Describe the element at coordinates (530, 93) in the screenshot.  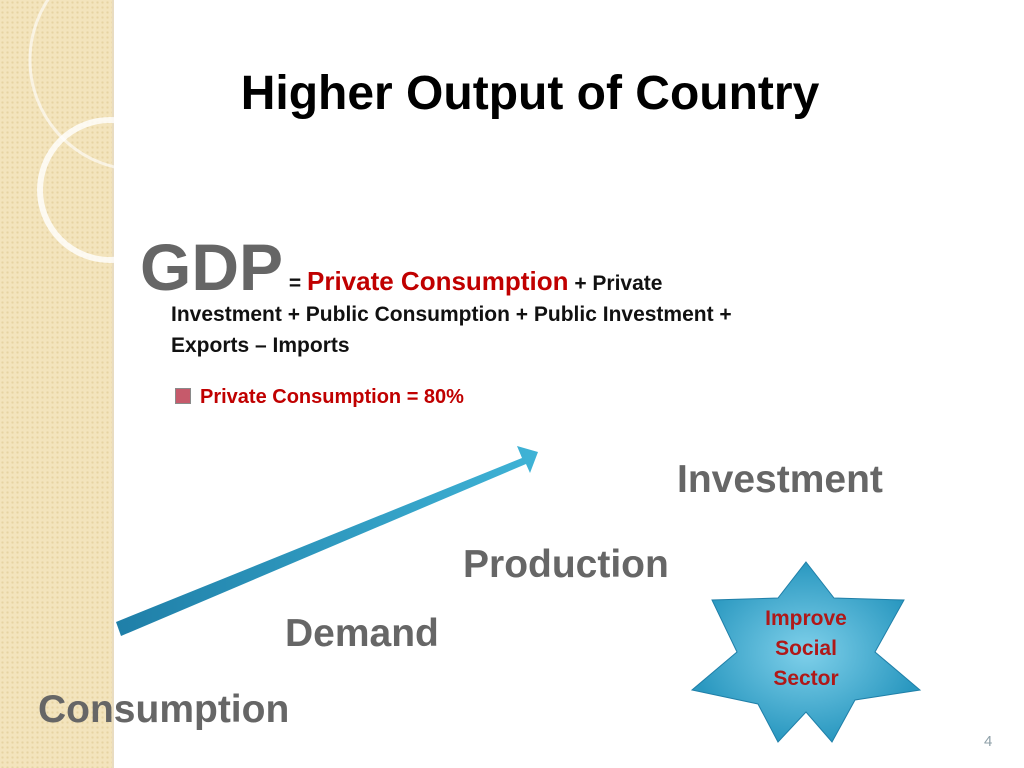
I see `title: Higher Output of Country` at that location.